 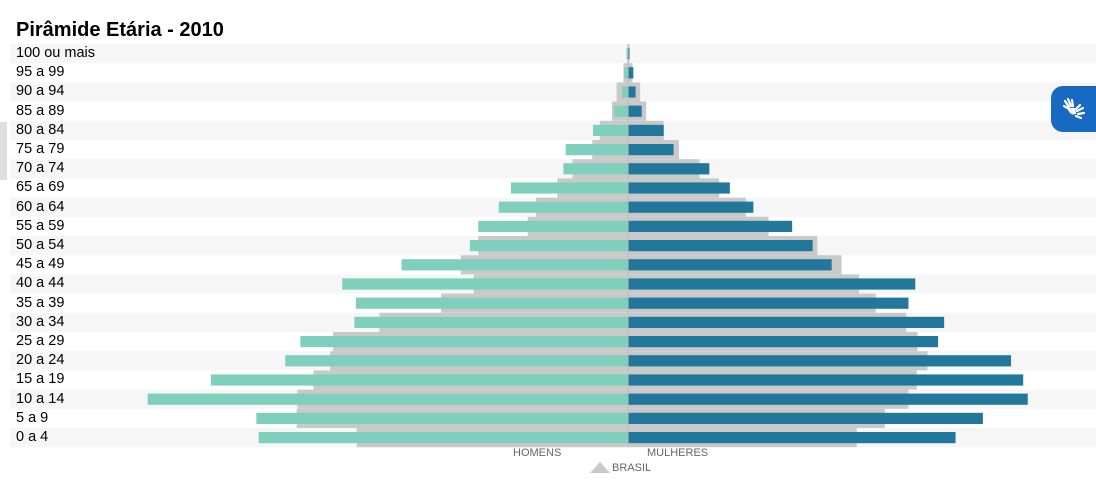 I want to click on age-group-label: 70 a 74, so click(x=40, y=168).